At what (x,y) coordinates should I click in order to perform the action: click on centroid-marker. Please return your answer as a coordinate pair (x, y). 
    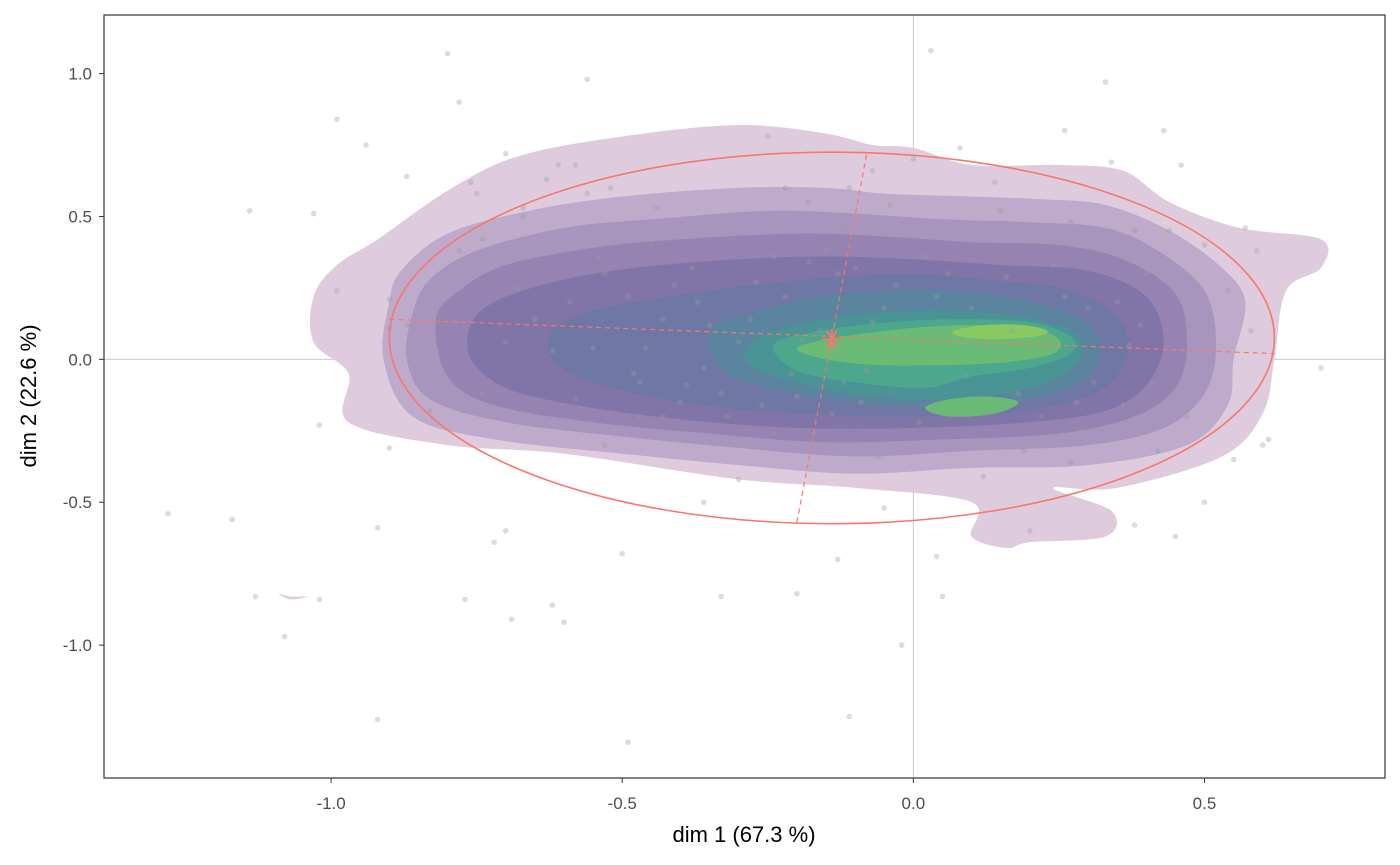
    Looking at the image, I should click on (831, 339).